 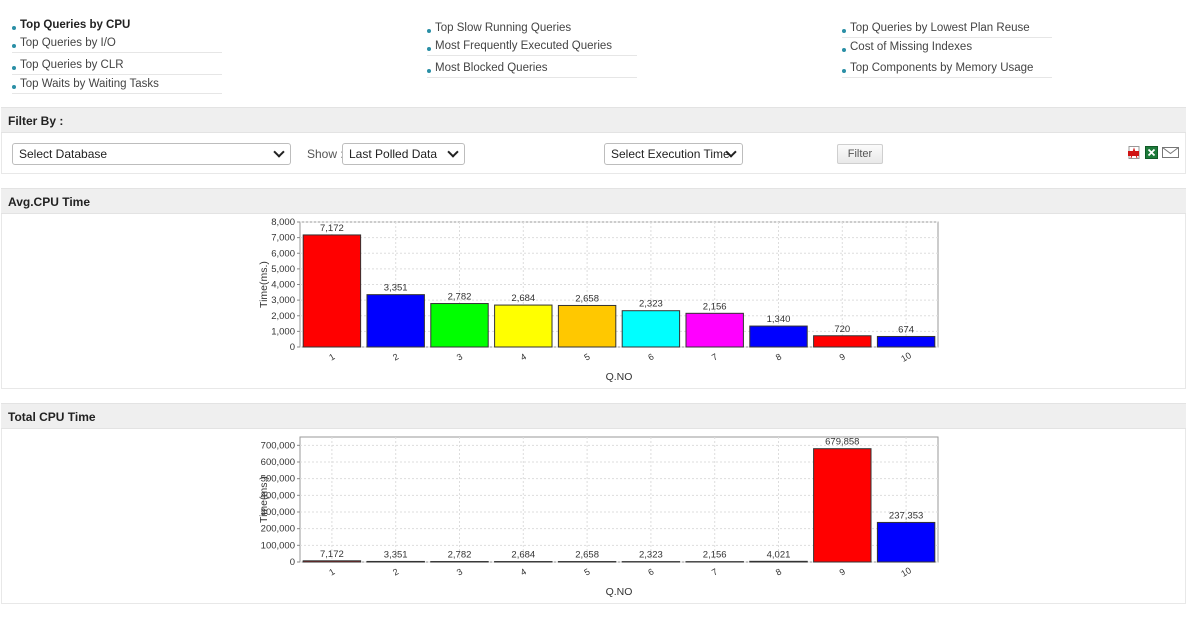 I want to click on nav-top-slow-running-queries: Top Slow Running Queries, so click(x=532, y=28).